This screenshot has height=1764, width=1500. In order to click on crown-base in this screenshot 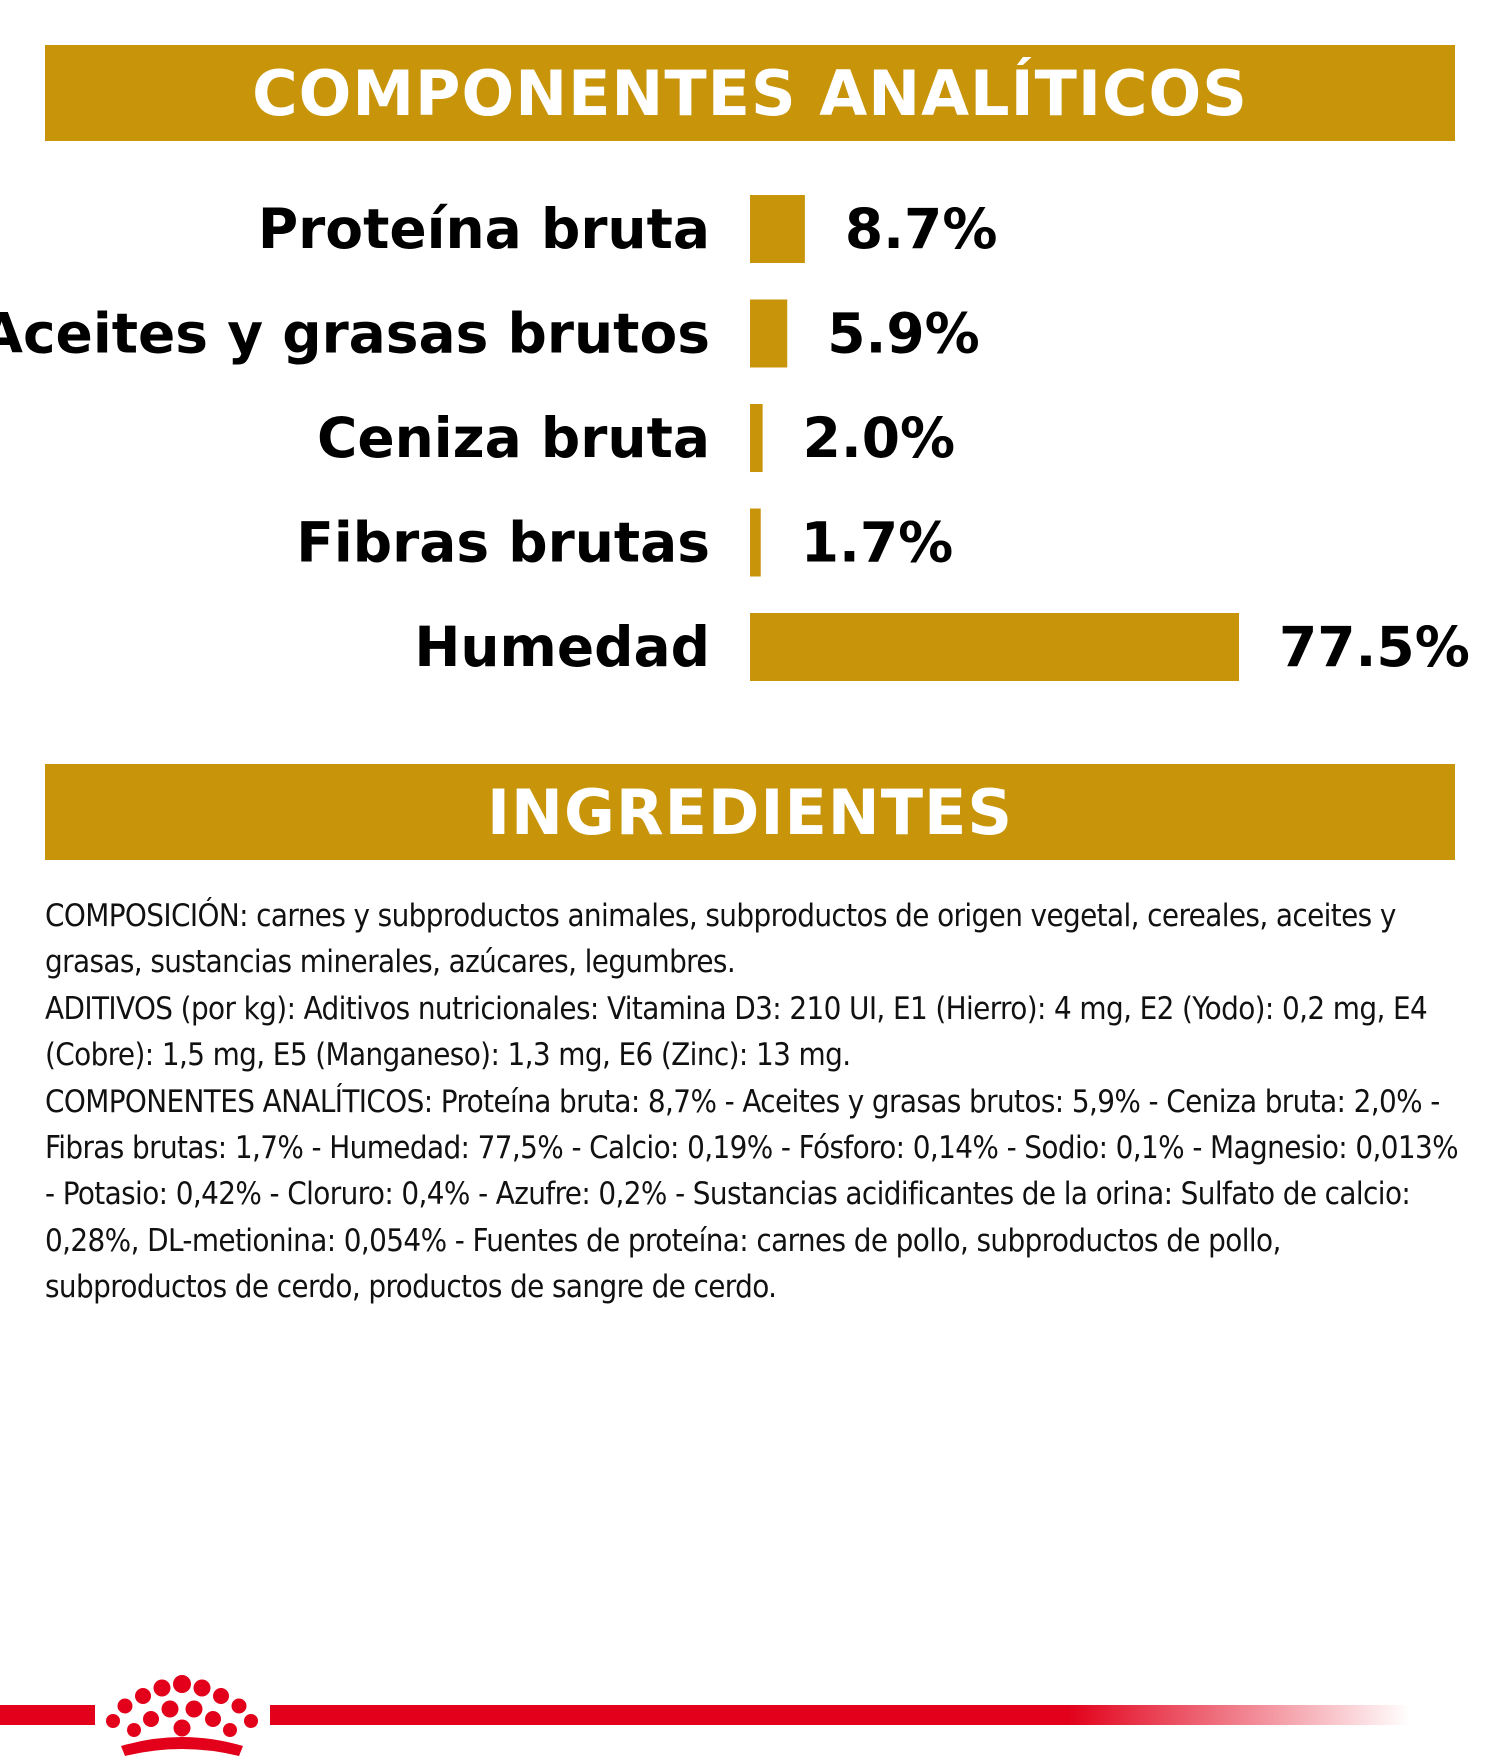, I will do `click(182, 1746)`.